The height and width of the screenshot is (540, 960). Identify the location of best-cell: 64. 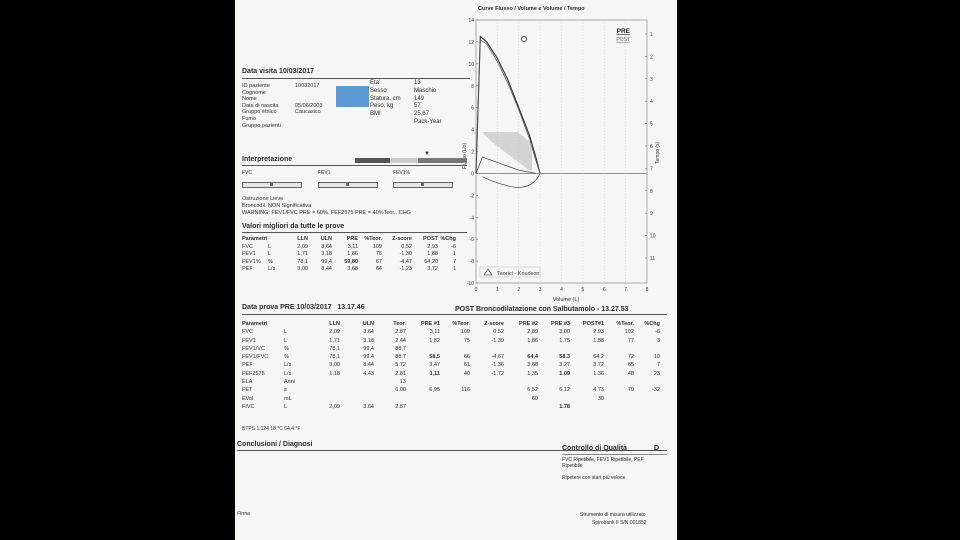
(378, 269).